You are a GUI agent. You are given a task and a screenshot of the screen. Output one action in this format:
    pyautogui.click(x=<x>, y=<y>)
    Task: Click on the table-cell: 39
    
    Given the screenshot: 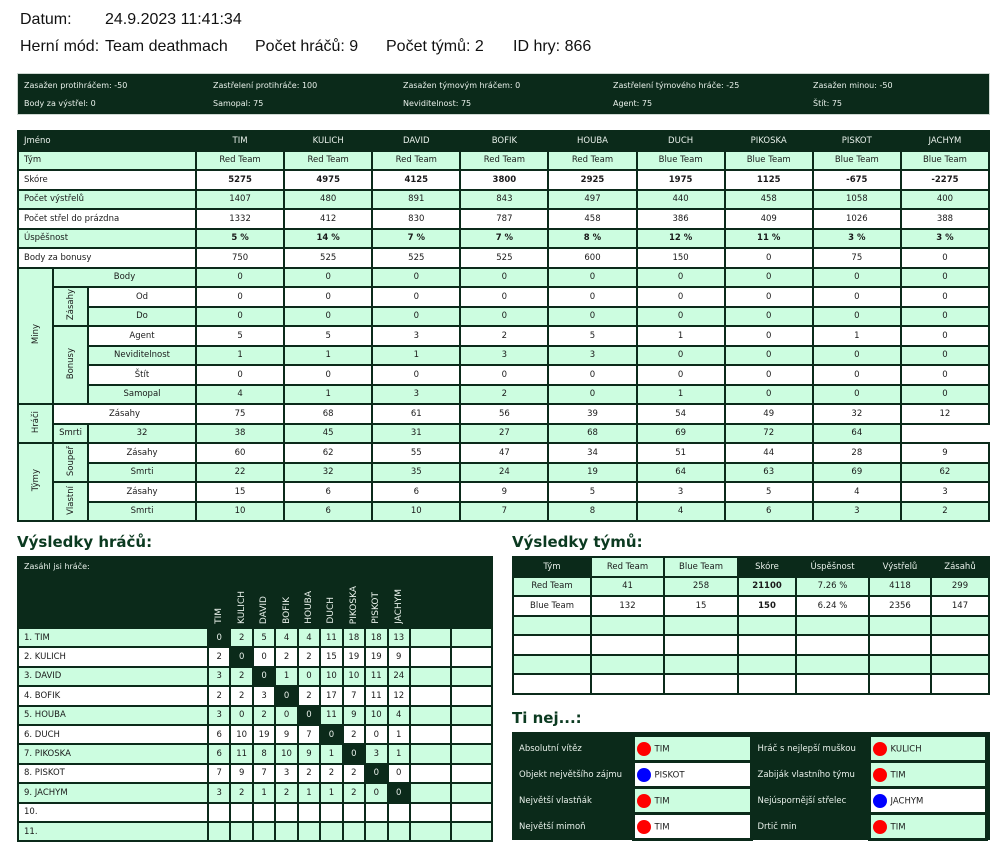 What is the action you would take?
    pyautogui.click(x=592, y=414)
    